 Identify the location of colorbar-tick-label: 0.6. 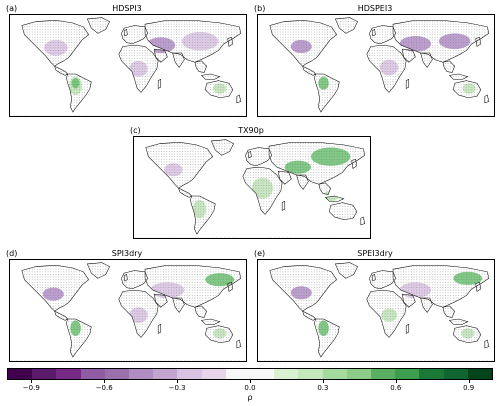
(396, 388).